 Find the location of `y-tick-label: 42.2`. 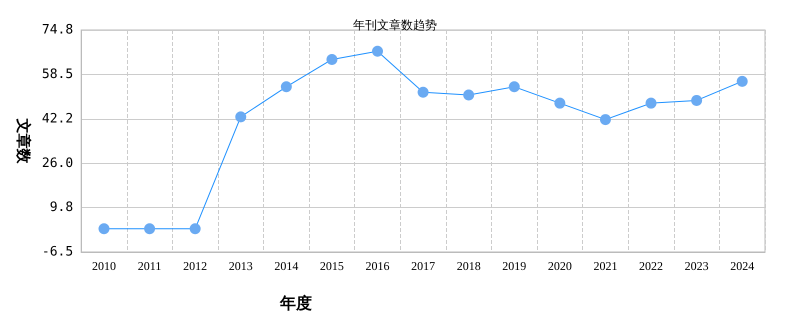

y-tick-label: 42.2 is located at coordinates (58, 119).